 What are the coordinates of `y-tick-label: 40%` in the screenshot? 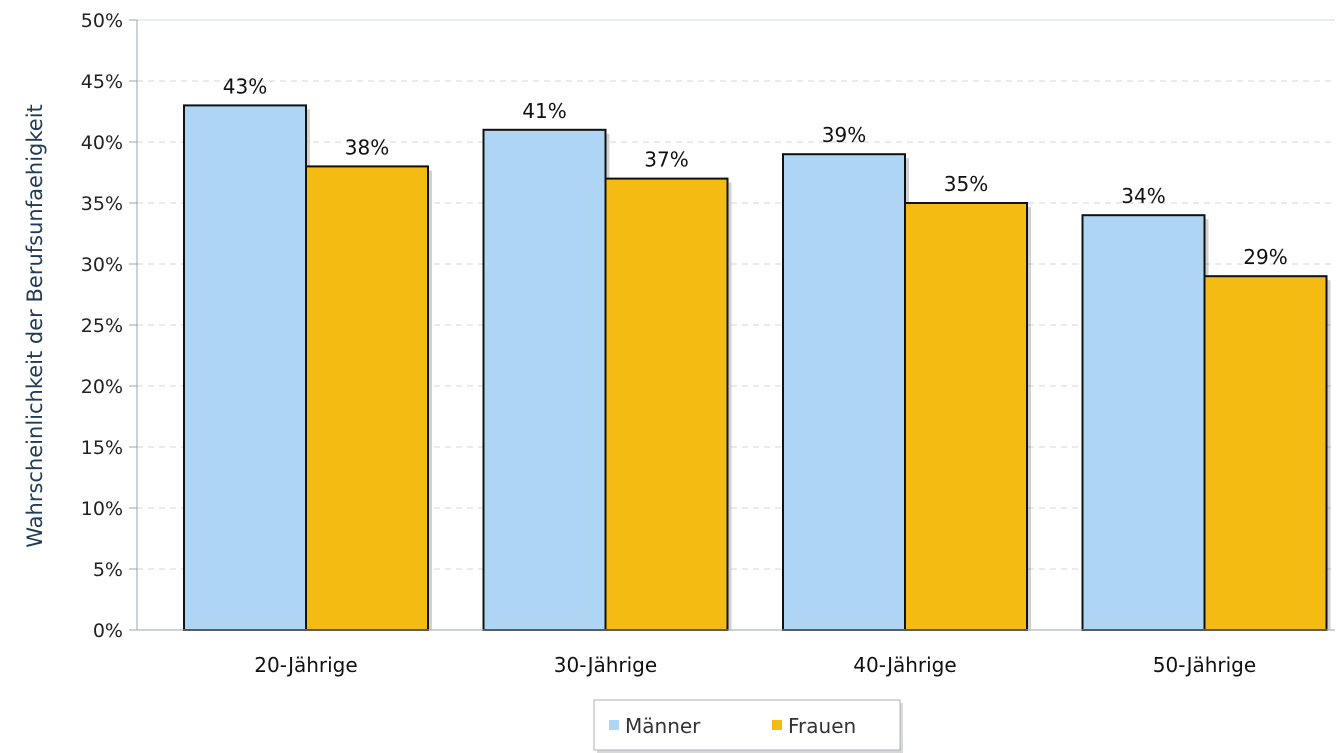 It's located at (102, 143).